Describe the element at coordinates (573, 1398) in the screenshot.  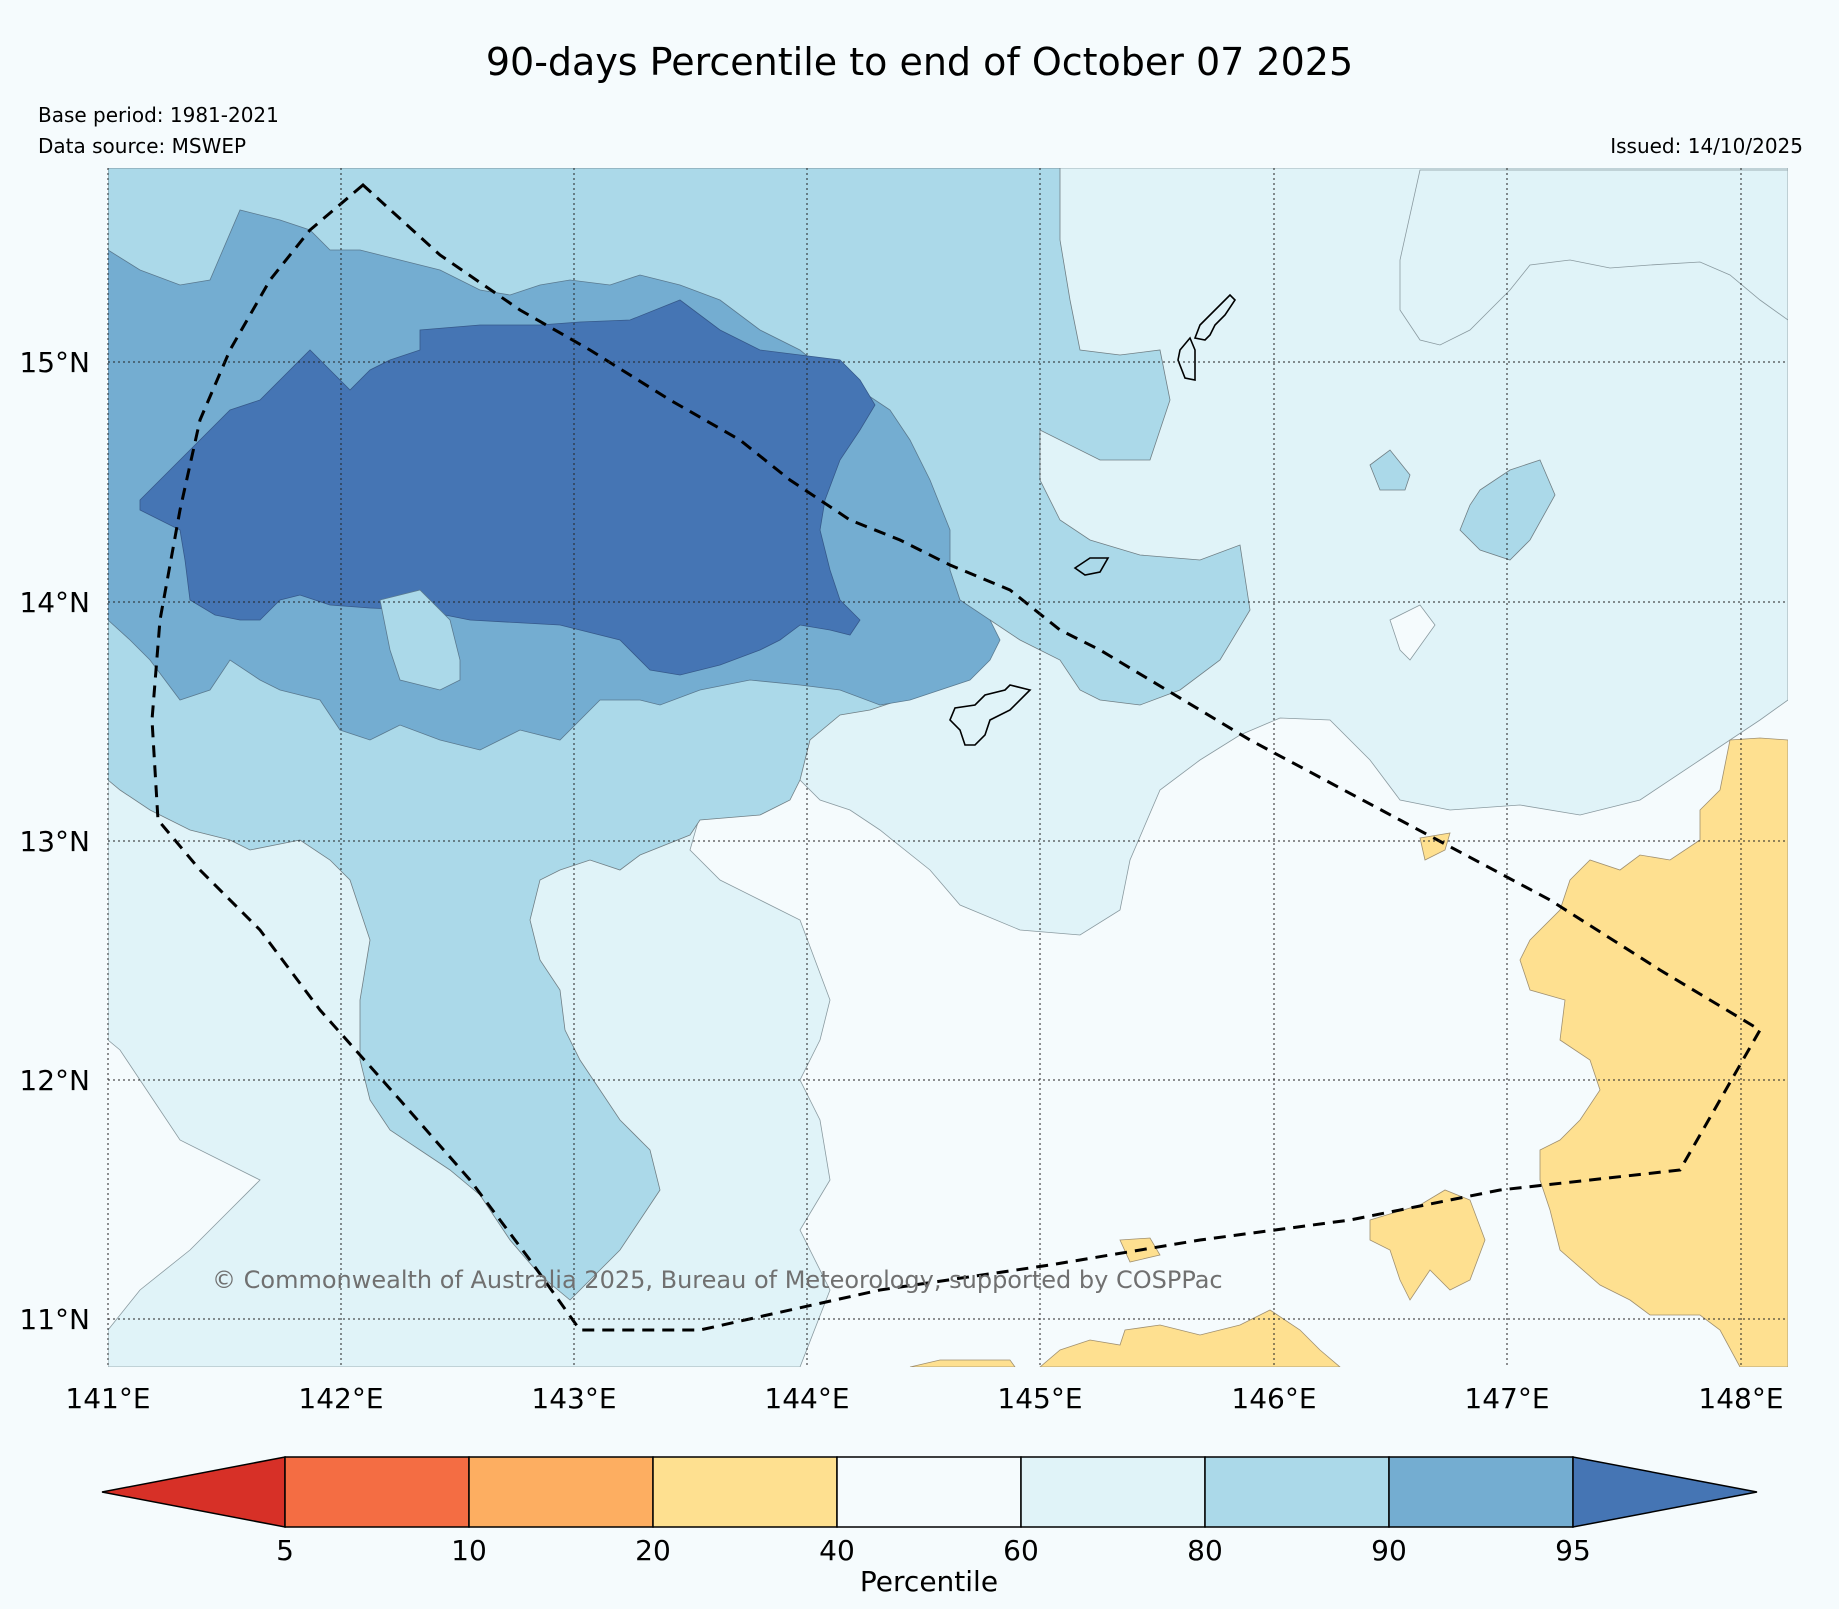
I see `lon-label: 143°E` at that location.